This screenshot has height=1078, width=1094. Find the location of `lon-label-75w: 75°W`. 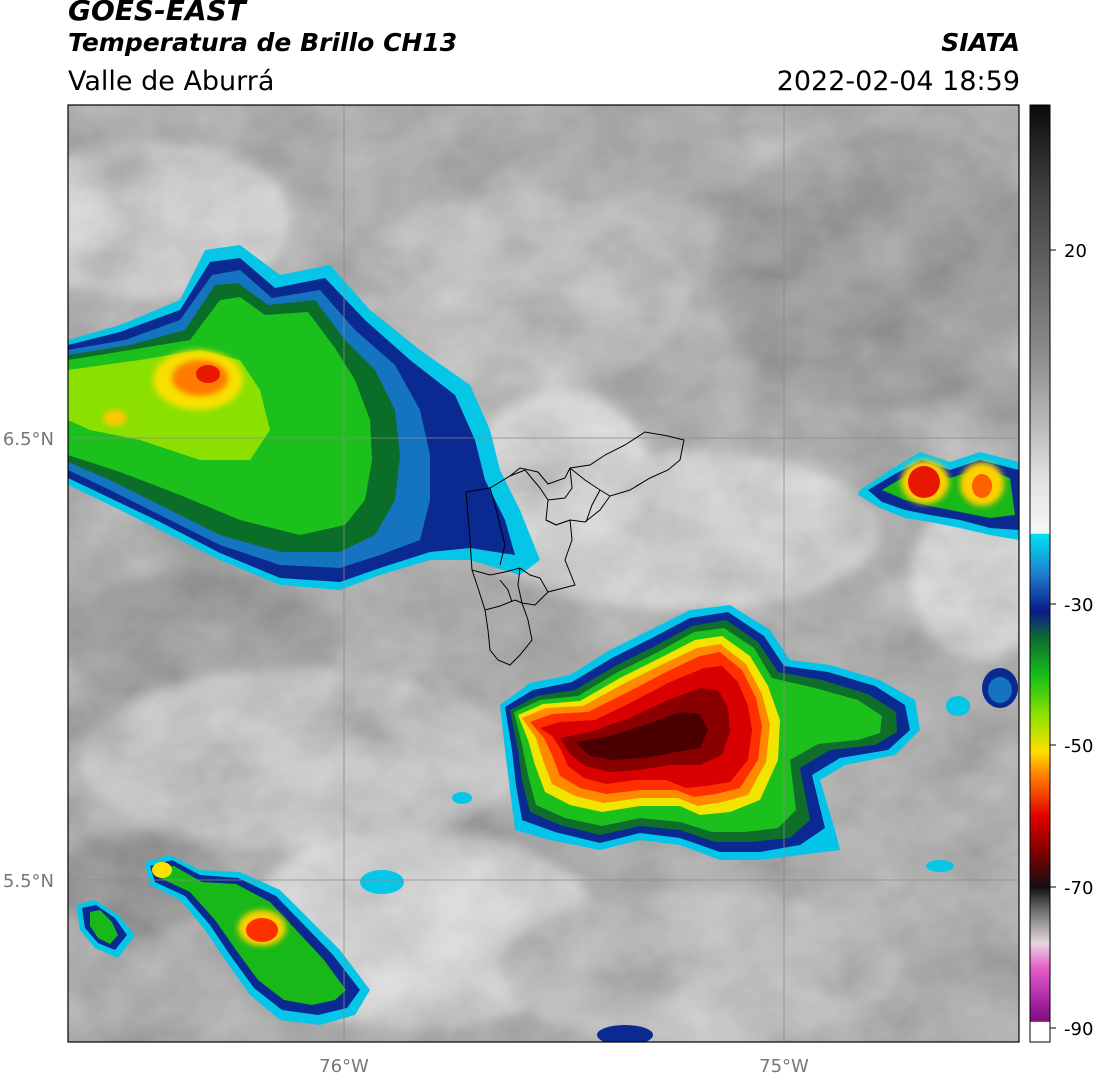

lon-label-75w: 75°W is located at coordinates (784, 1066).